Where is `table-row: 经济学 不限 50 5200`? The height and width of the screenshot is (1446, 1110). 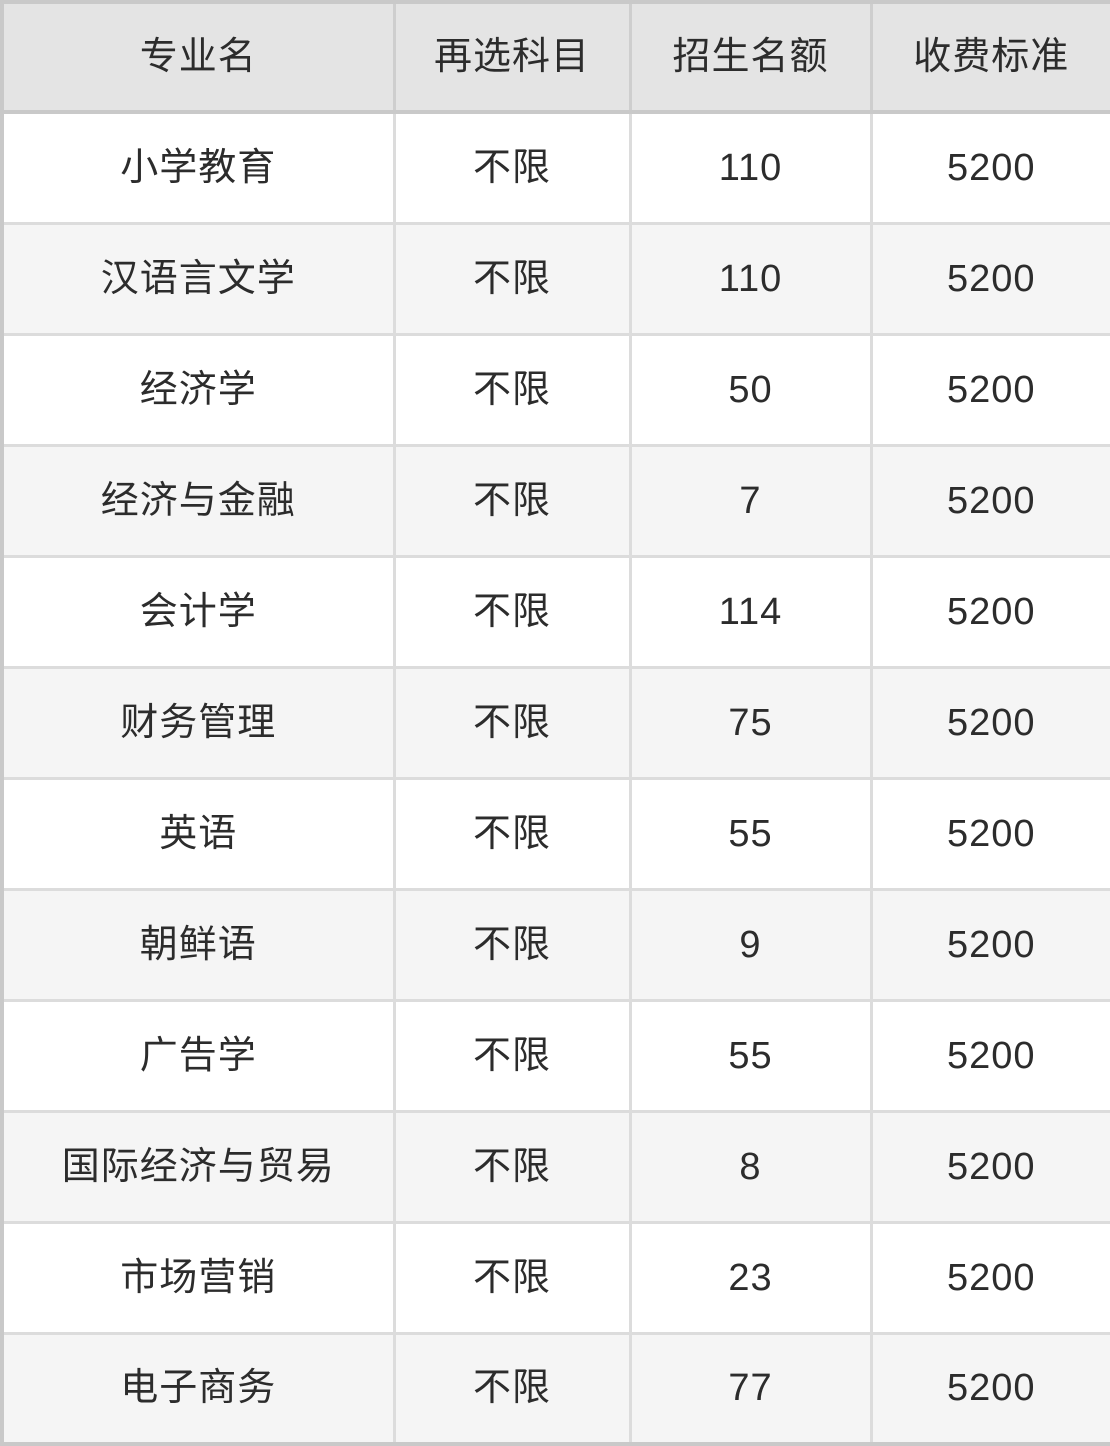 table-row: 经济学 不限 50 5200 is located at coordinates (555, 389).